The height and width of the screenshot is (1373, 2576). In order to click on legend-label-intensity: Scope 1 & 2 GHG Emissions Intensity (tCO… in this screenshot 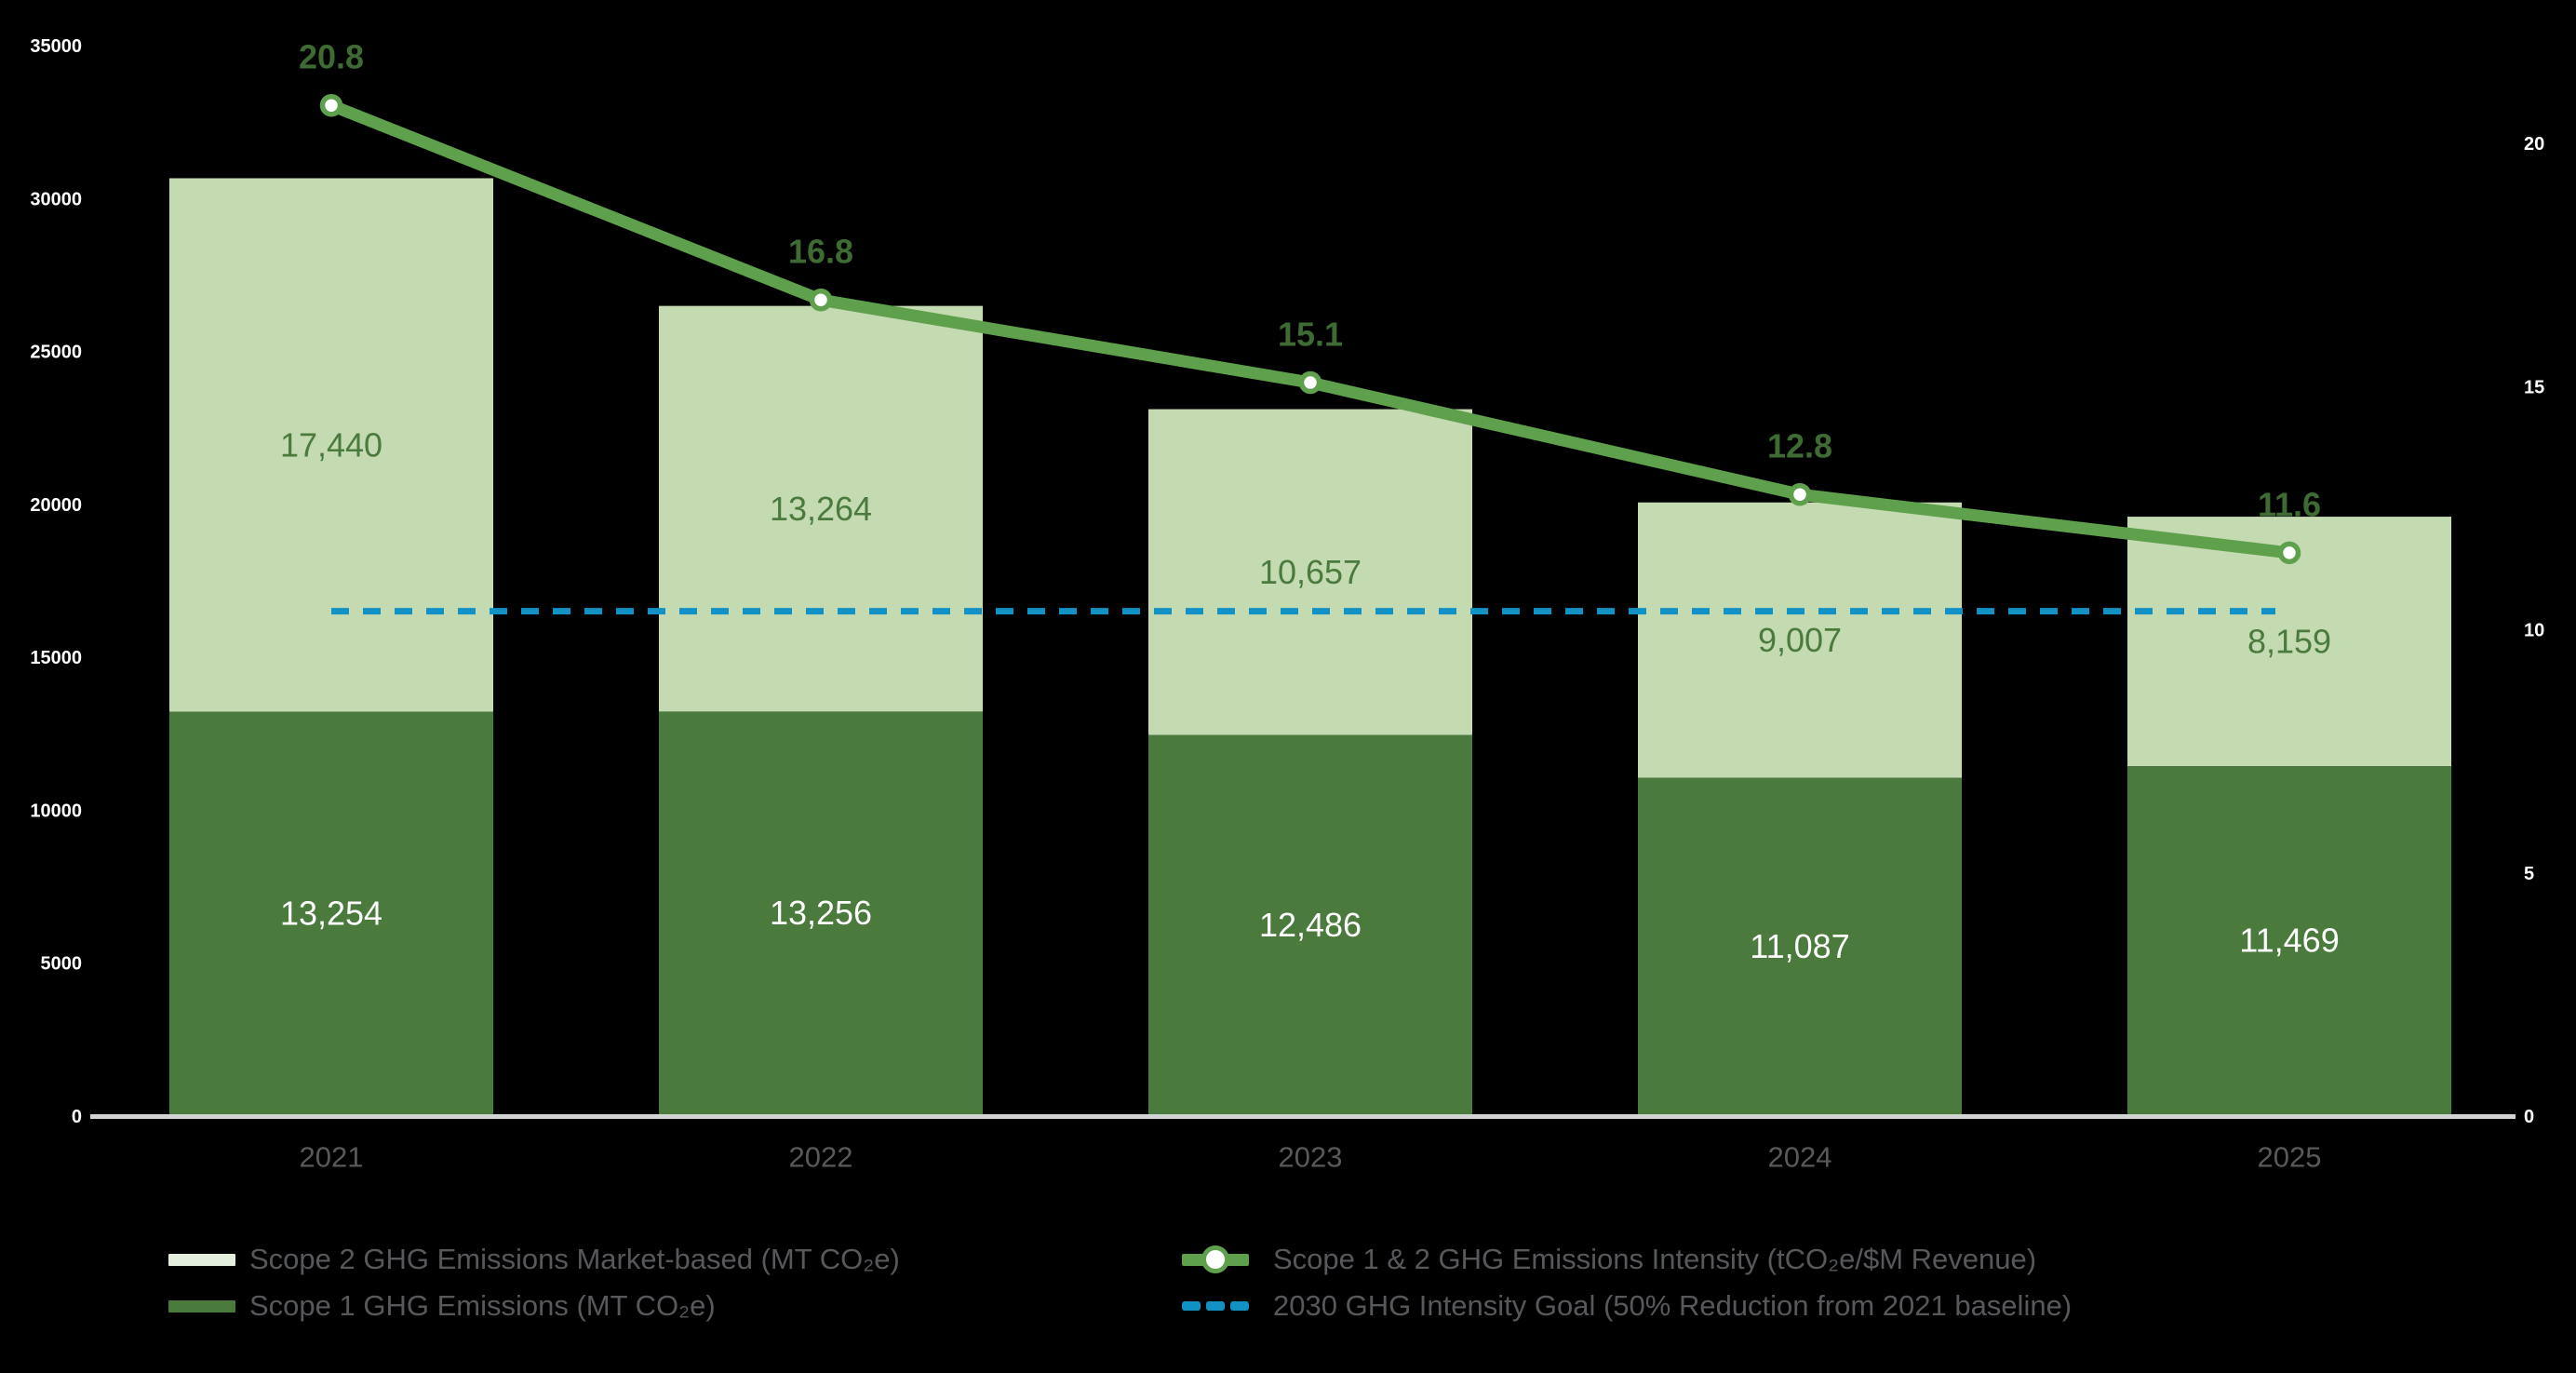, I will do `click(1655, 1259)`.